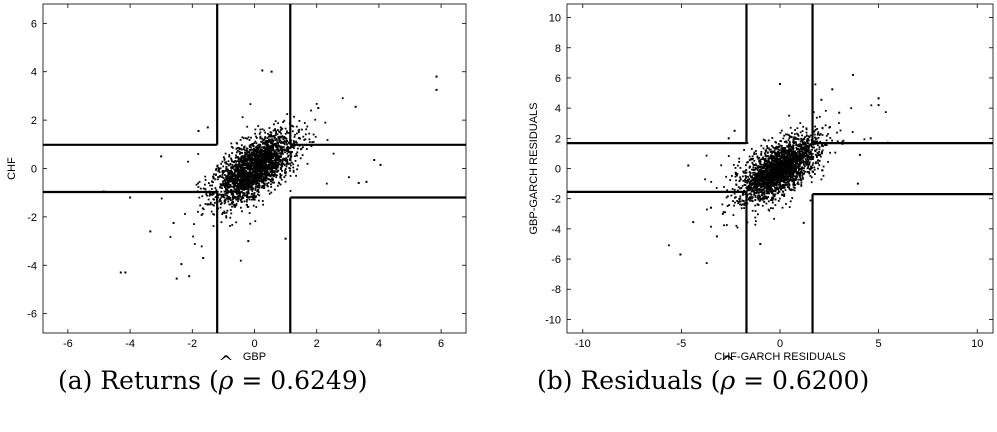  I want to click on x-tick-label: 4, so click(379, 344).